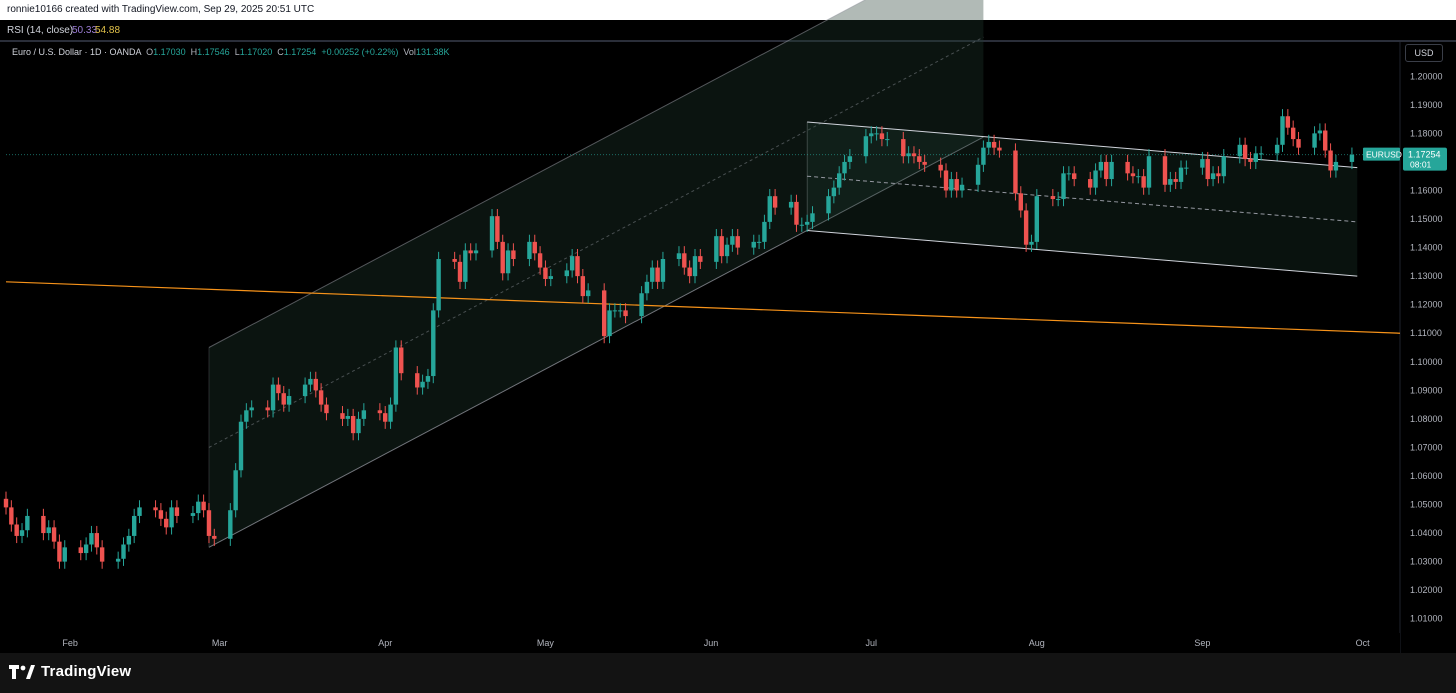 The width and height of the screenshot is (1456, 693). What do you see at coordinates (1082, 145) in the screenshot?
I see `falling-channel-upper-line` at bounding box center [1082, 145].